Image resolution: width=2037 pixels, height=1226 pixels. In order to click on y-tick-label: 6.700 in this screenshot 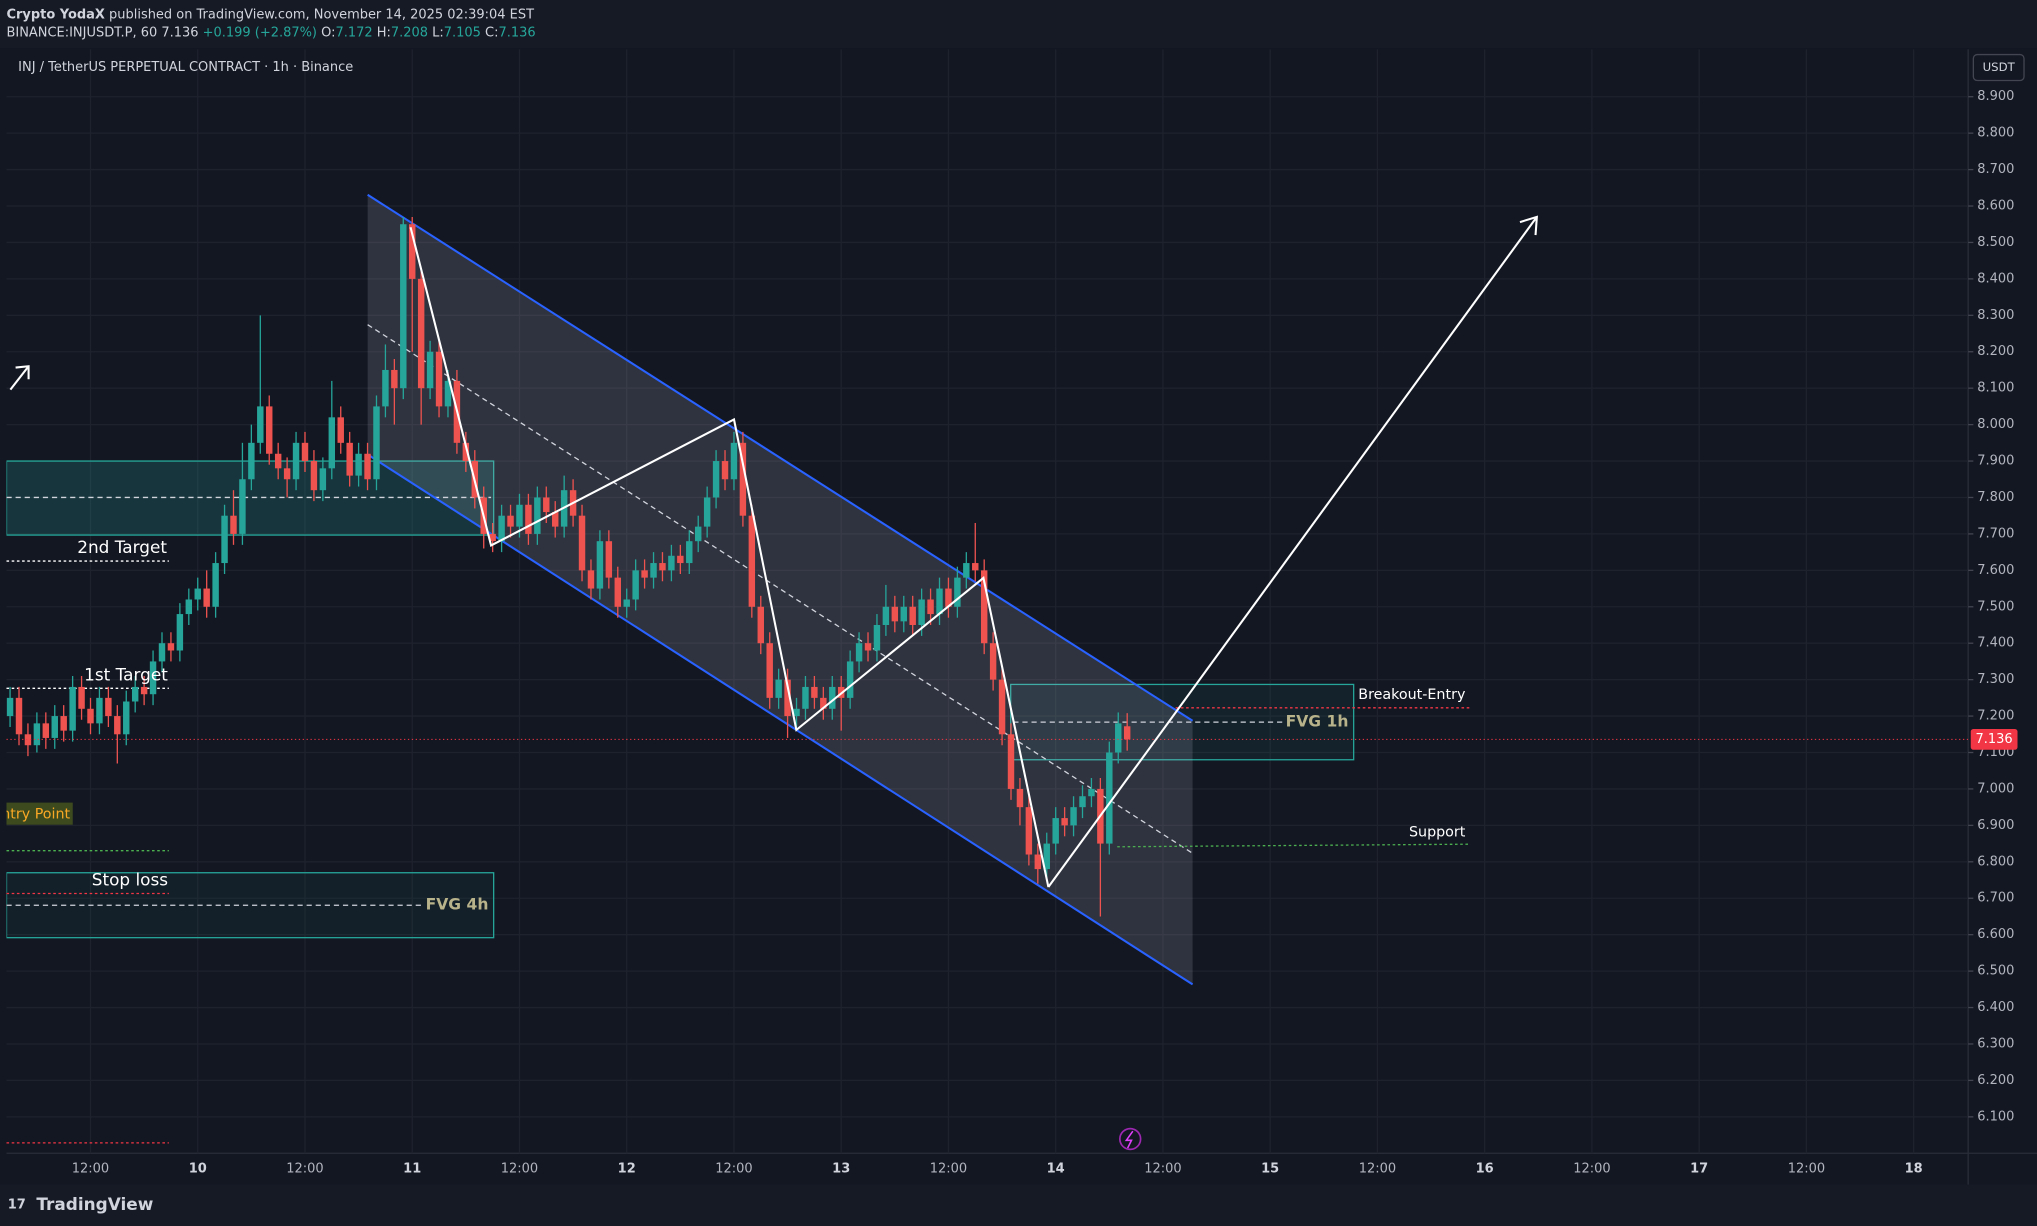, I will do `click(1995, 898)`.